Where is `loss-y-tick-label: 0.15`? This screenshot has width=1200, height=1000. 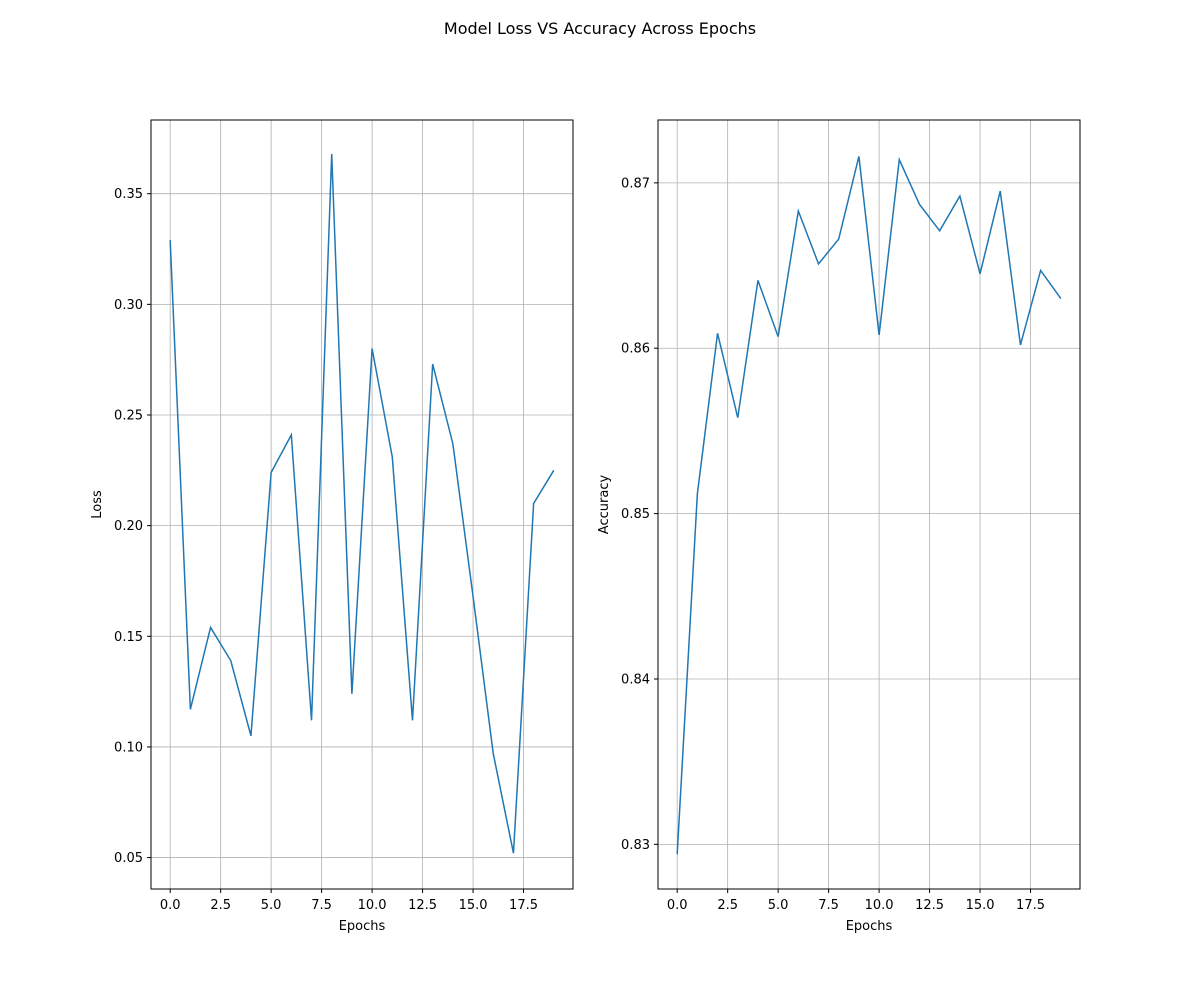 loss-y-tick-label: 0.15 is located at coordinates (128, 637).